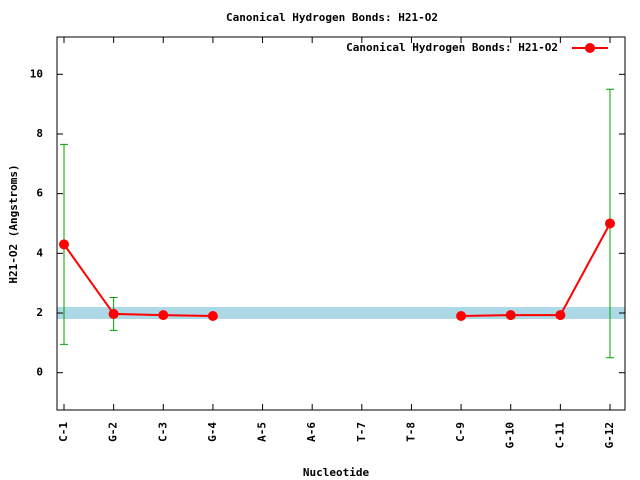 The height and width of the screenshot is (480, 640). I want to click on x-tick-label: C-1, so click(63, 432).